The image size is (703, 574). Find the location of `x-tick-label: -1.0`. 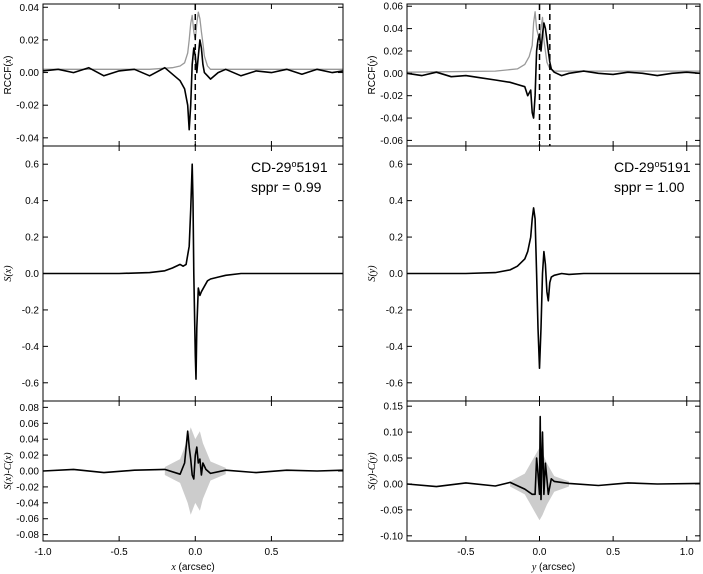

x-tick-label: -1.0 is located at coordinates (43, 552).